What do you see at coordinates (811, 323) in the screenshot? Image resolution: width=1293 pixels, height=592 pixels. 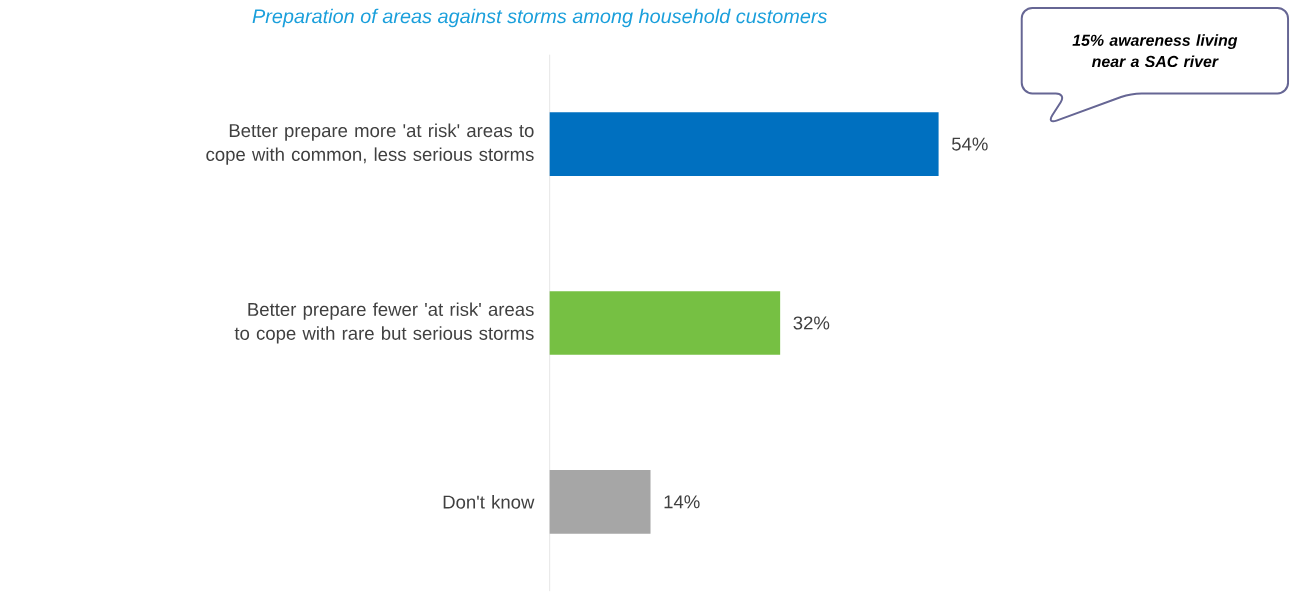 I see `data-label: 32%` at bounding box center [811, 323].